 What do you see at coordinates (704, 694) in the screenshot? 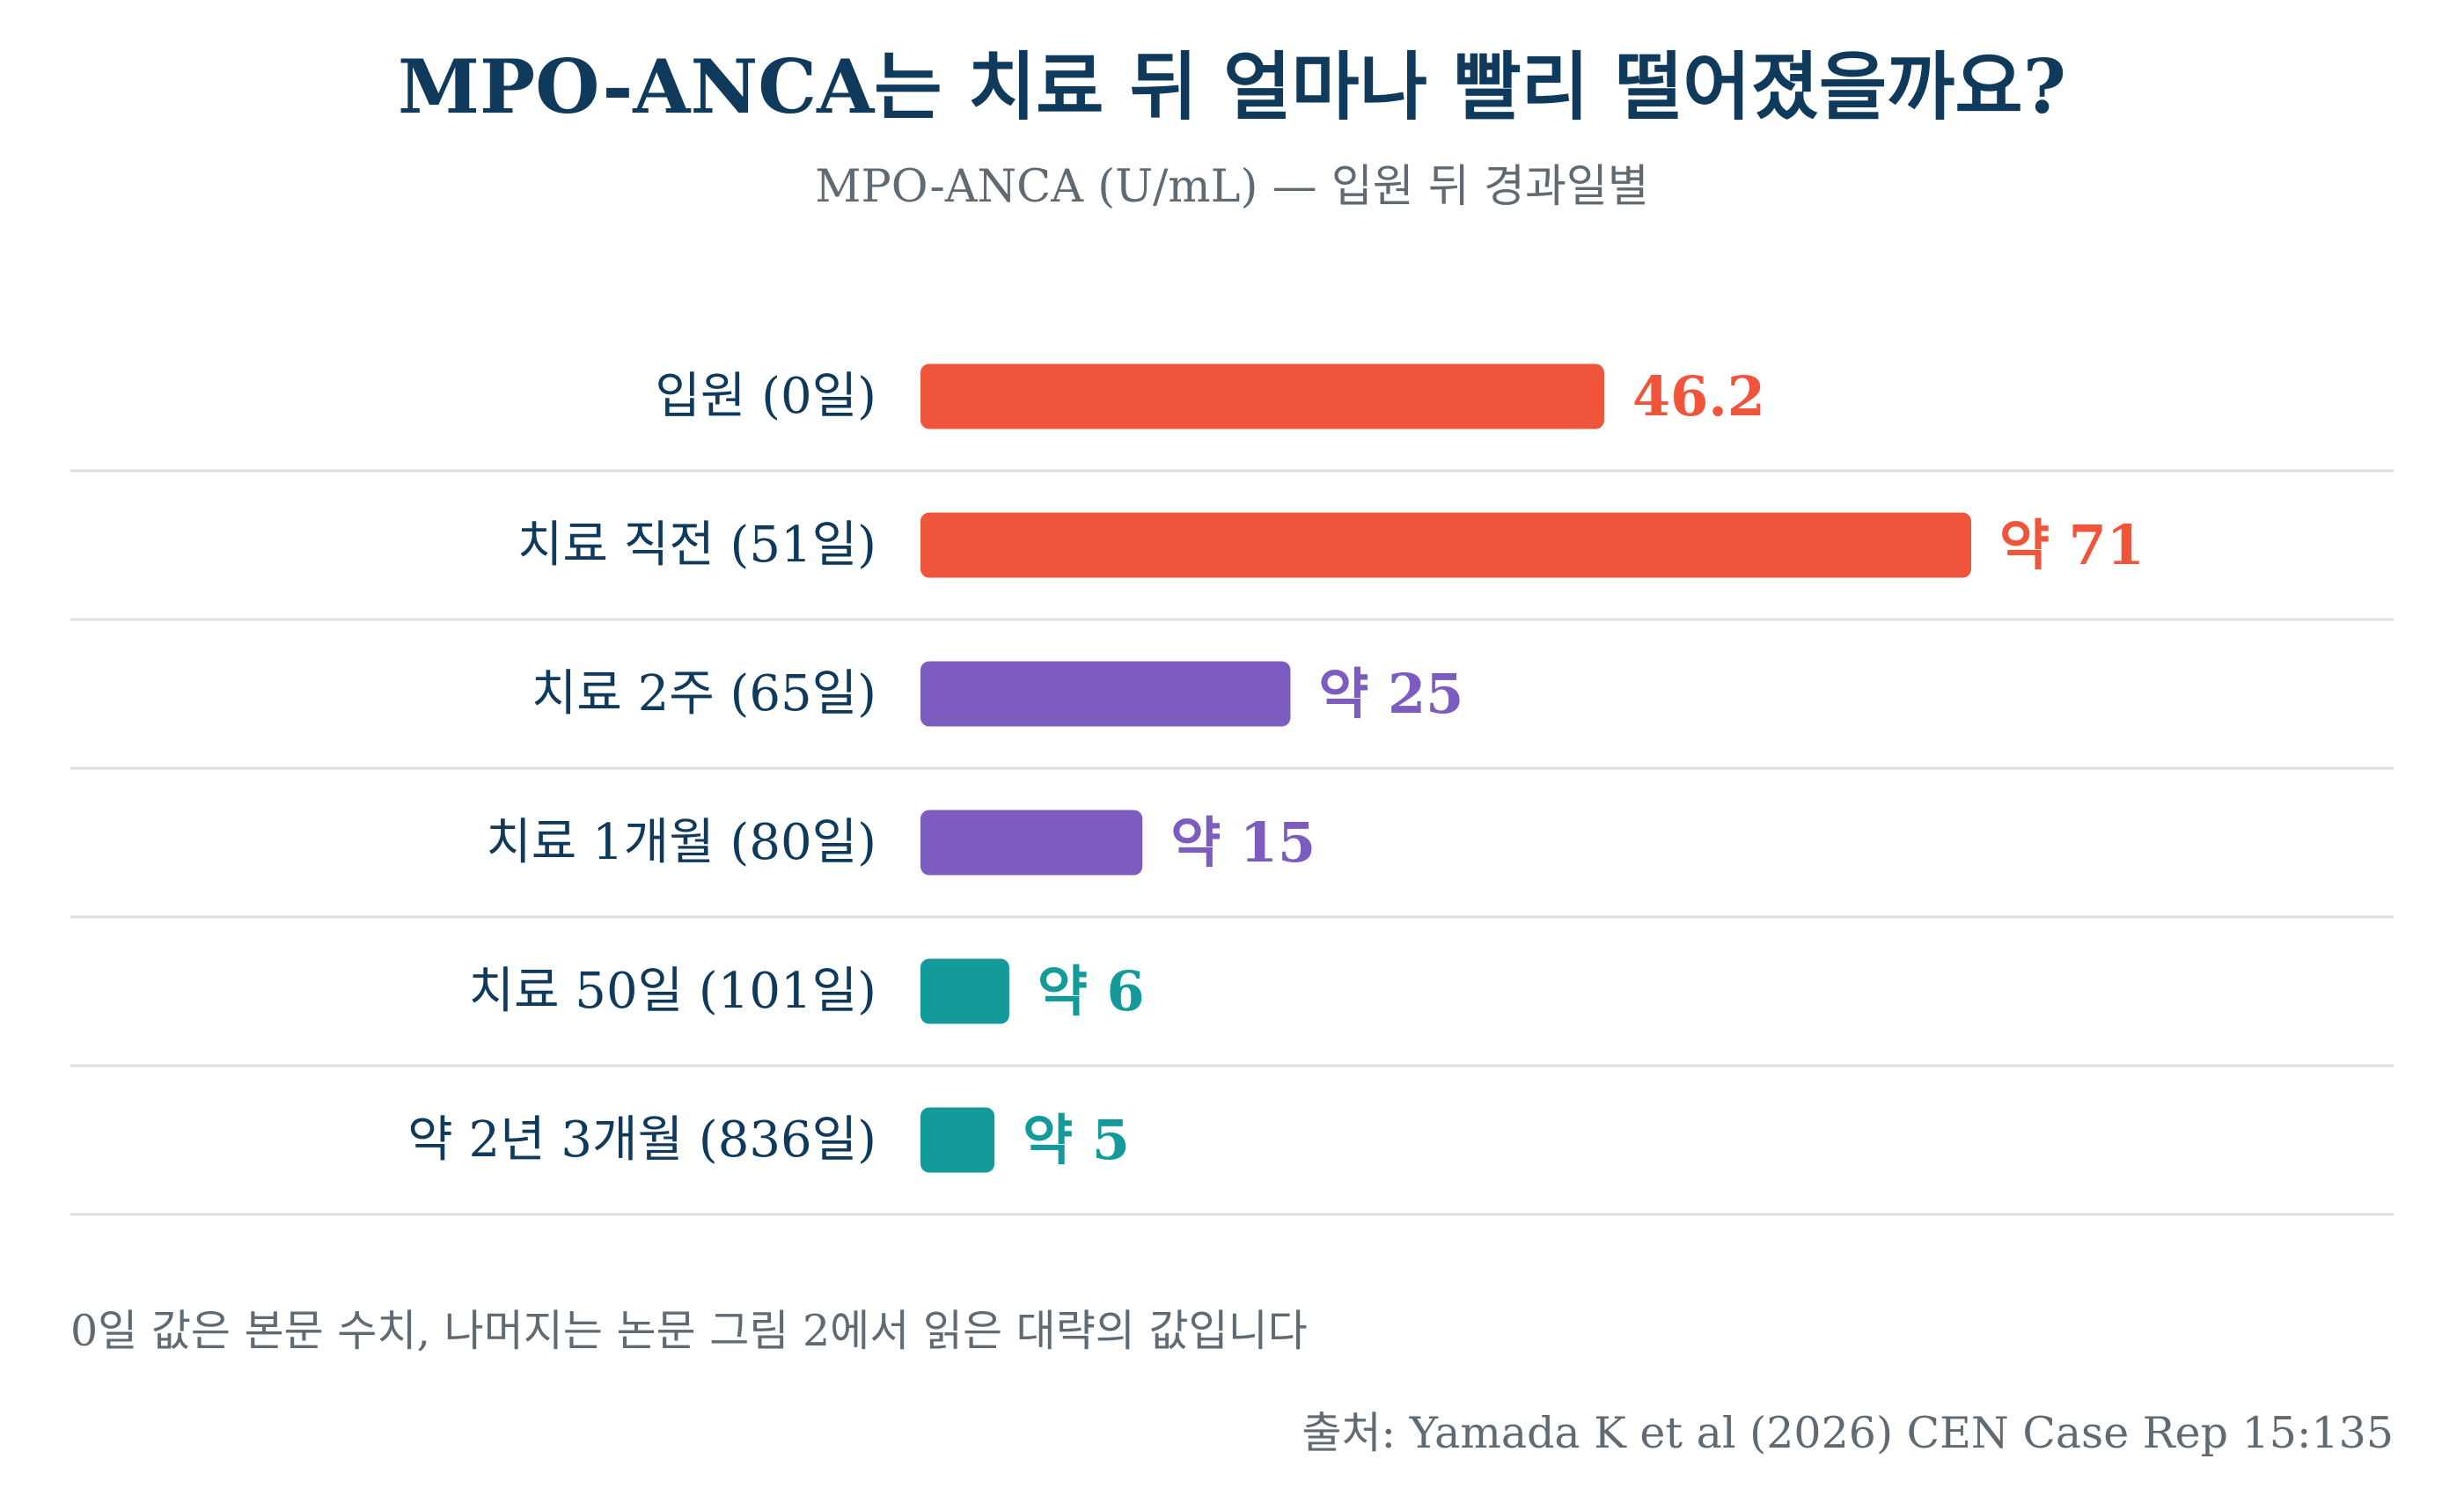
I see `category-label: 치료 2주 (65일)` at bounding box center [704, 694].